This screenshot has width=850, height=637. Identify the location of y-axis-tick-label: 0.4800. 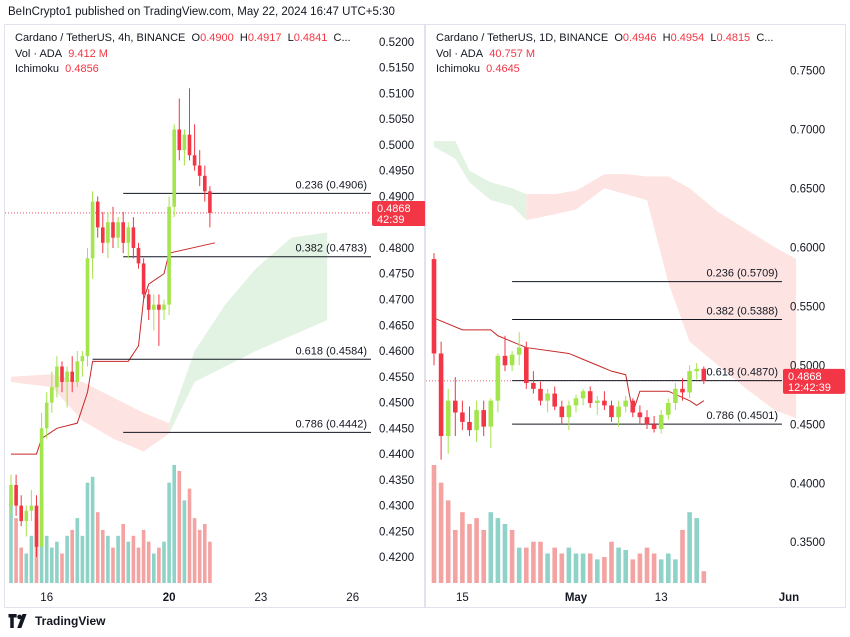
(396, 249).